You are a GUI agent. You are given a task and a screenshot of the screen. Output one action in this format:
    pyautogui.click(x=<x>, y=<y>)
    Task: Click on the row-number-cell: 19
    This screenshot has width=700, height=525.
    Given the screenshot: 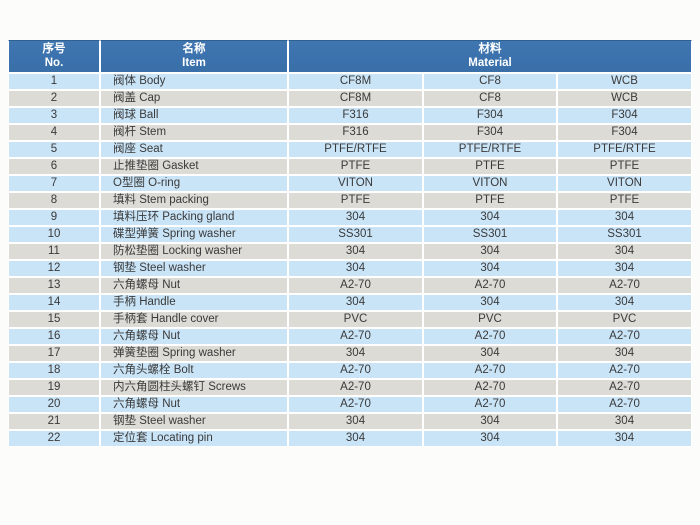 What is the action you would take?
    pyautogui.click(x=54, y=387)
    